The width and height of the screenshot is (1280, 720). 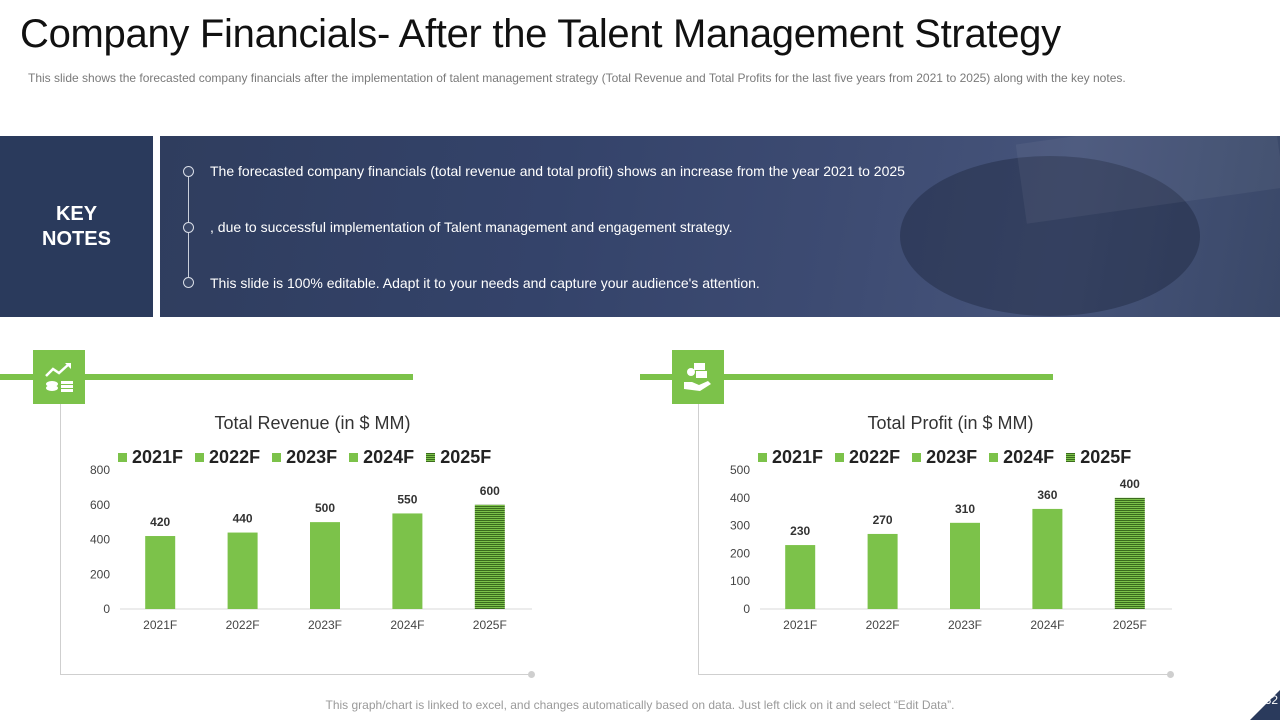 I want to click on revenue-data-label: 500, so click(x=325, y=508).